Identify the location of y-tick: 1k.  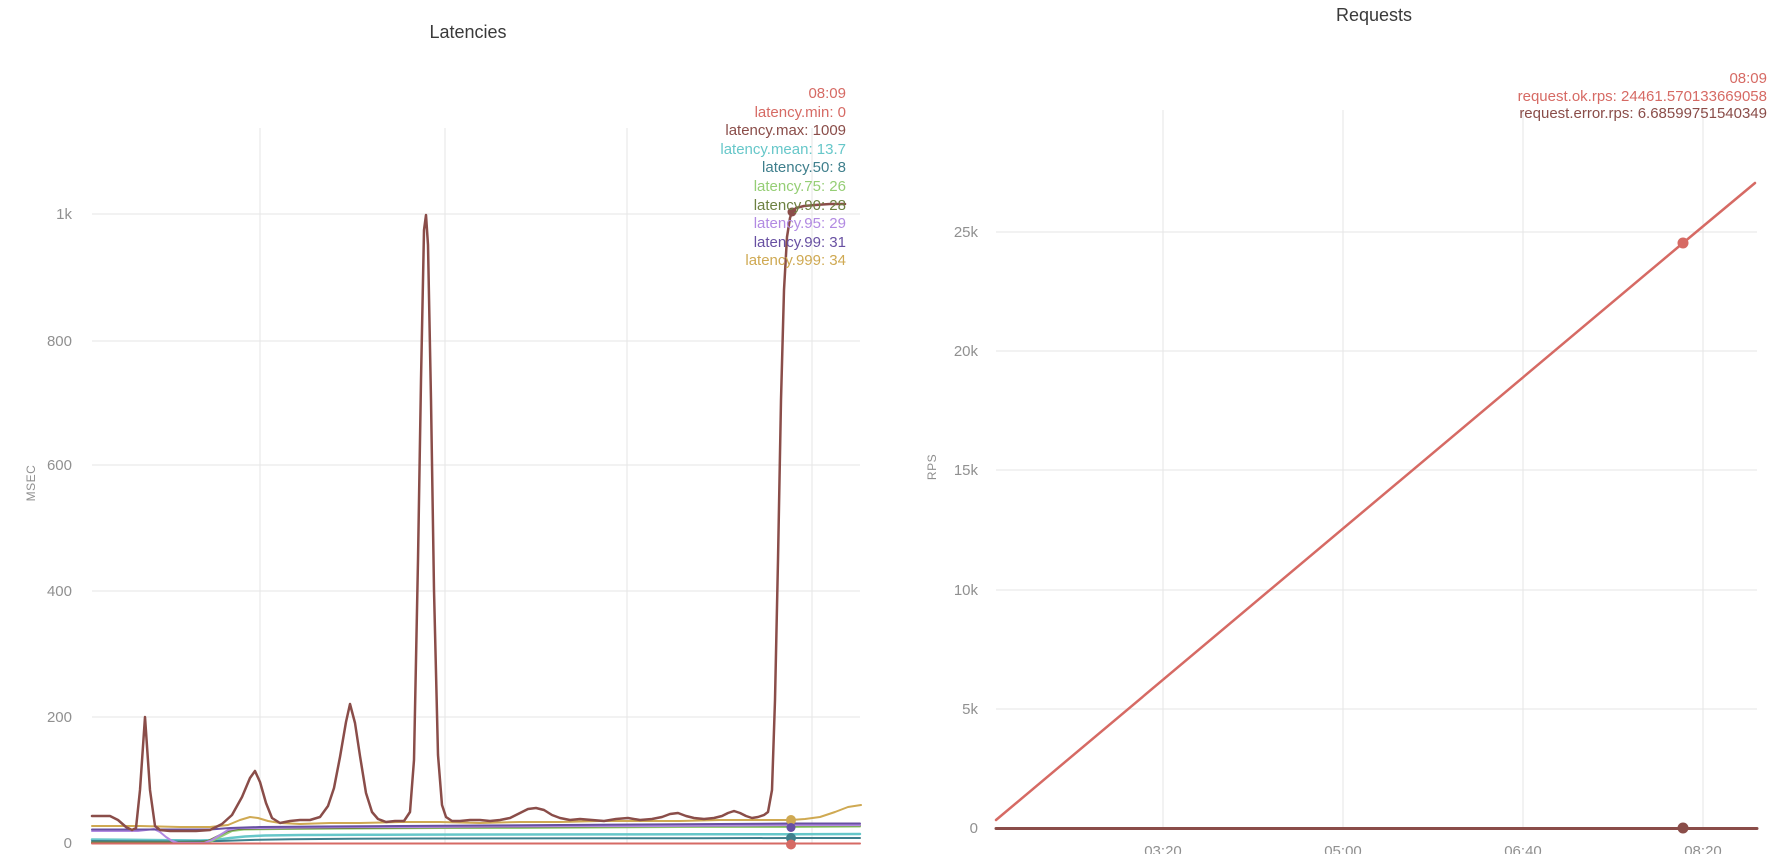
(64, 214).